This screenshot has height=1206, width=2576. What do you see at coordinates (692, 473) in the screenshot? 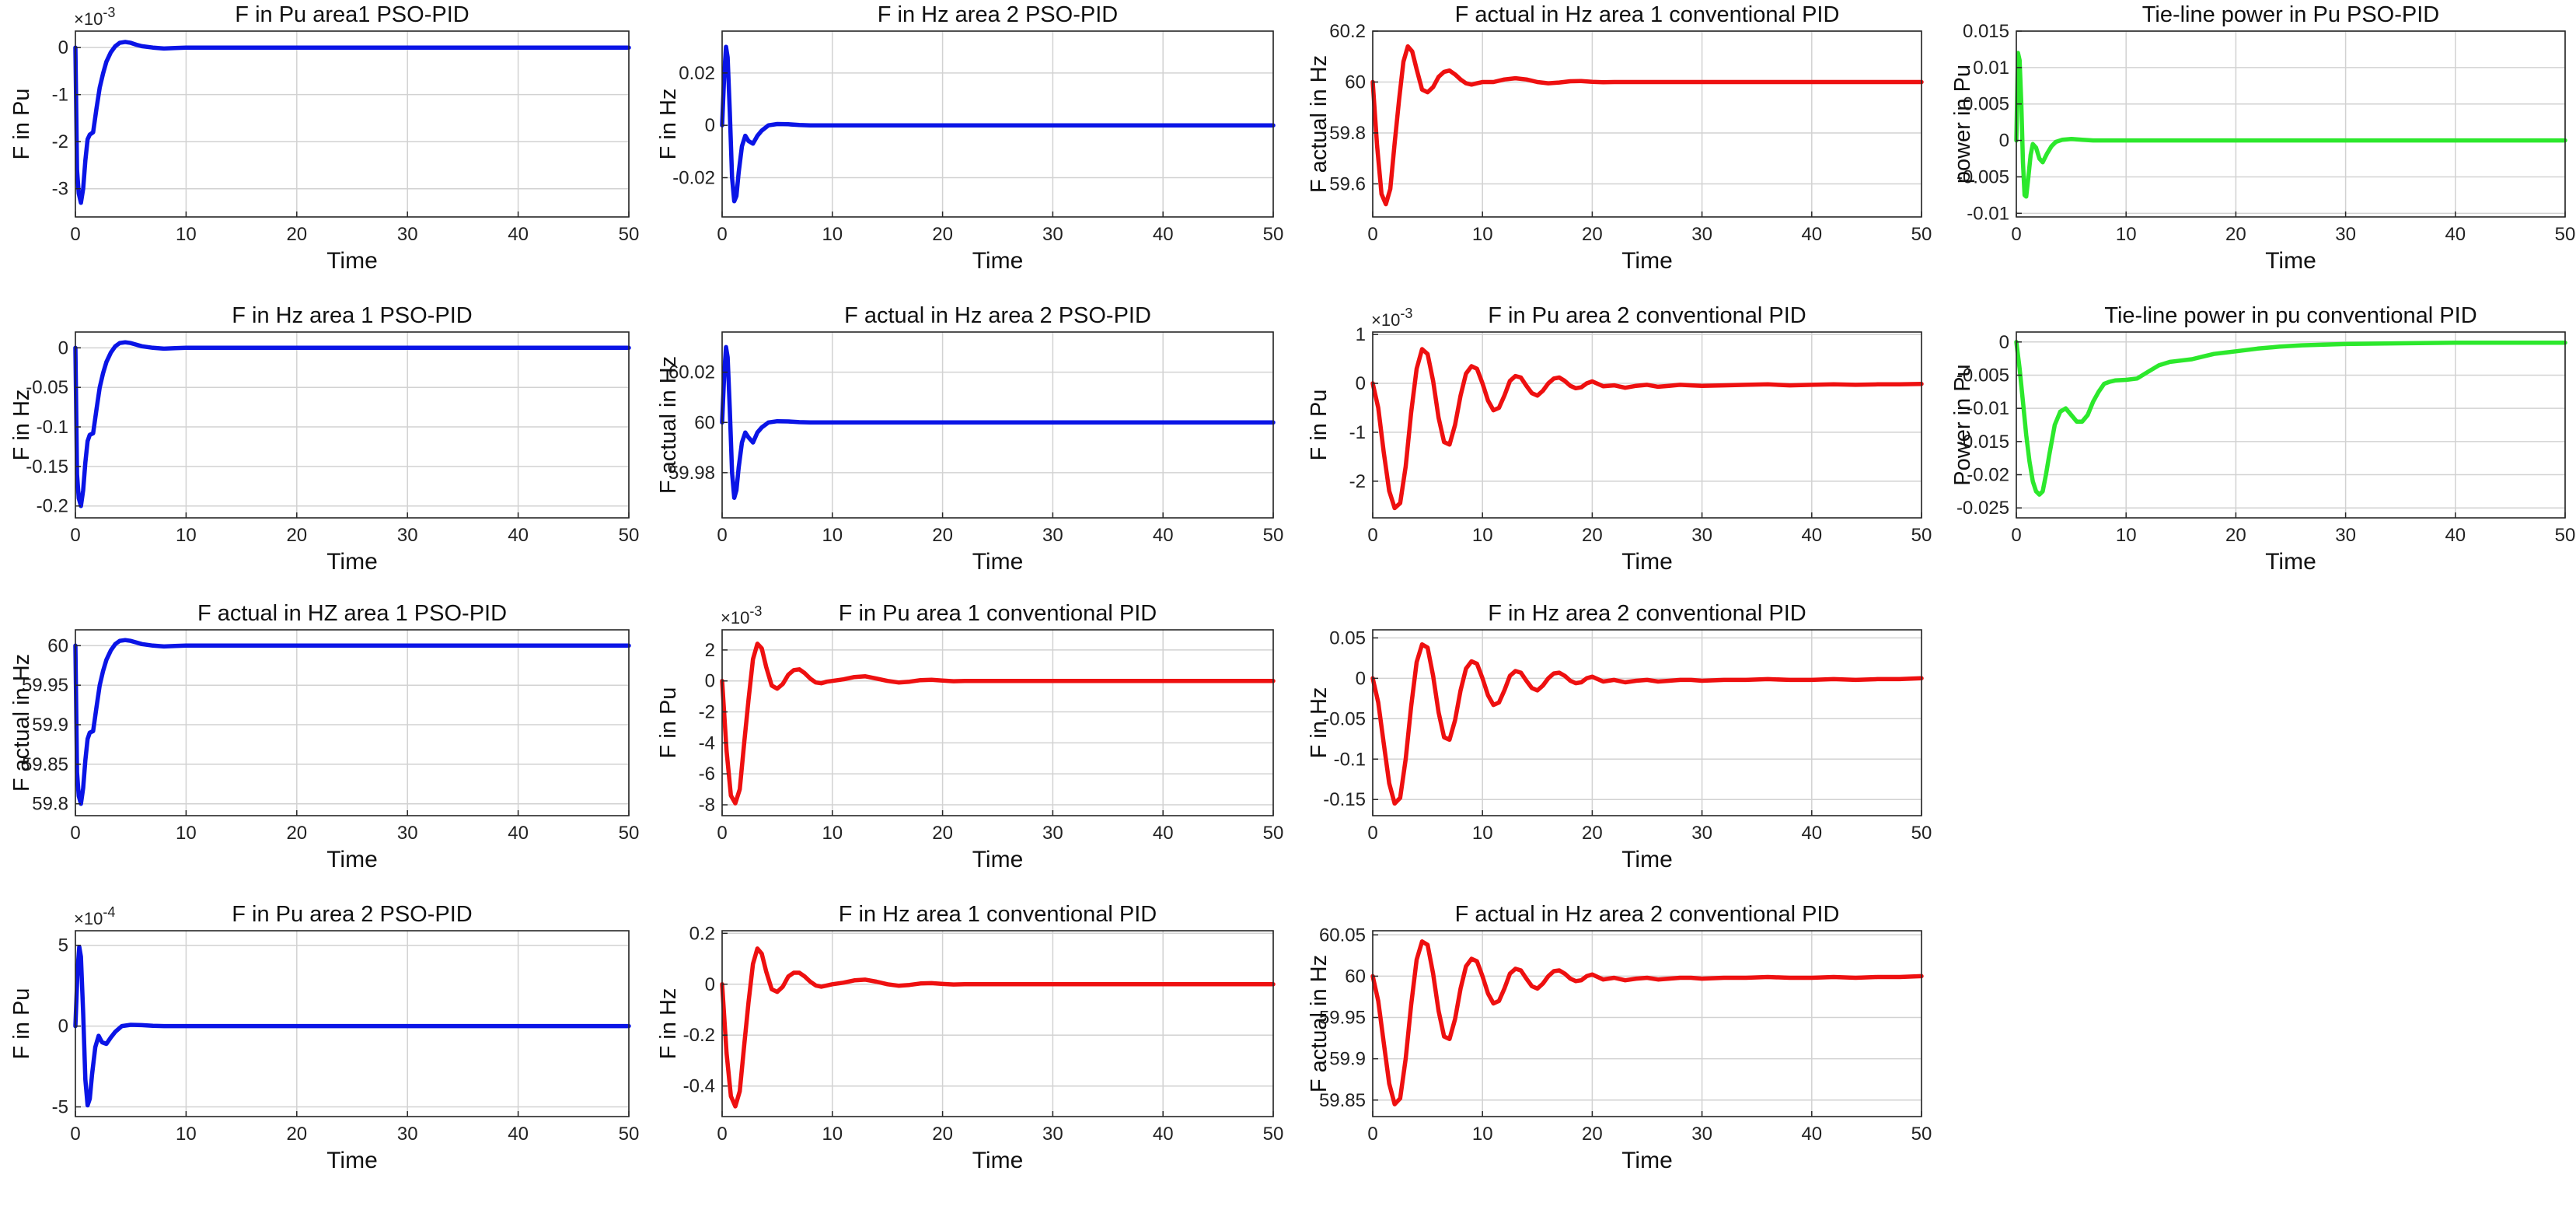
I see `y-tick-label: 59.98` at bounding box center [692, 473].